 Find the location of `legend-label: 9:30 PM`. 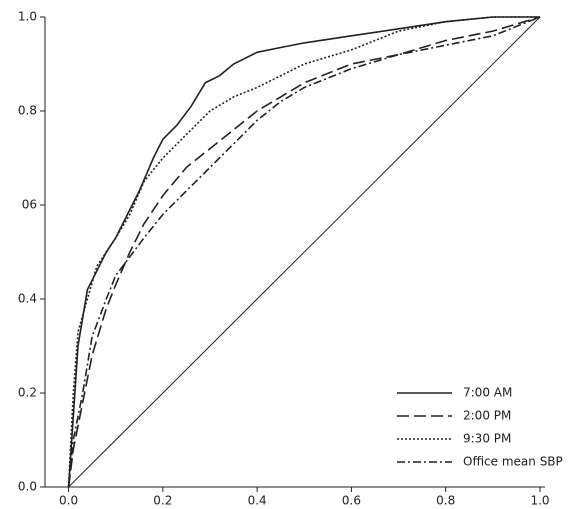

legend-label: 9:30 PM is located at coordinates (487, 439).